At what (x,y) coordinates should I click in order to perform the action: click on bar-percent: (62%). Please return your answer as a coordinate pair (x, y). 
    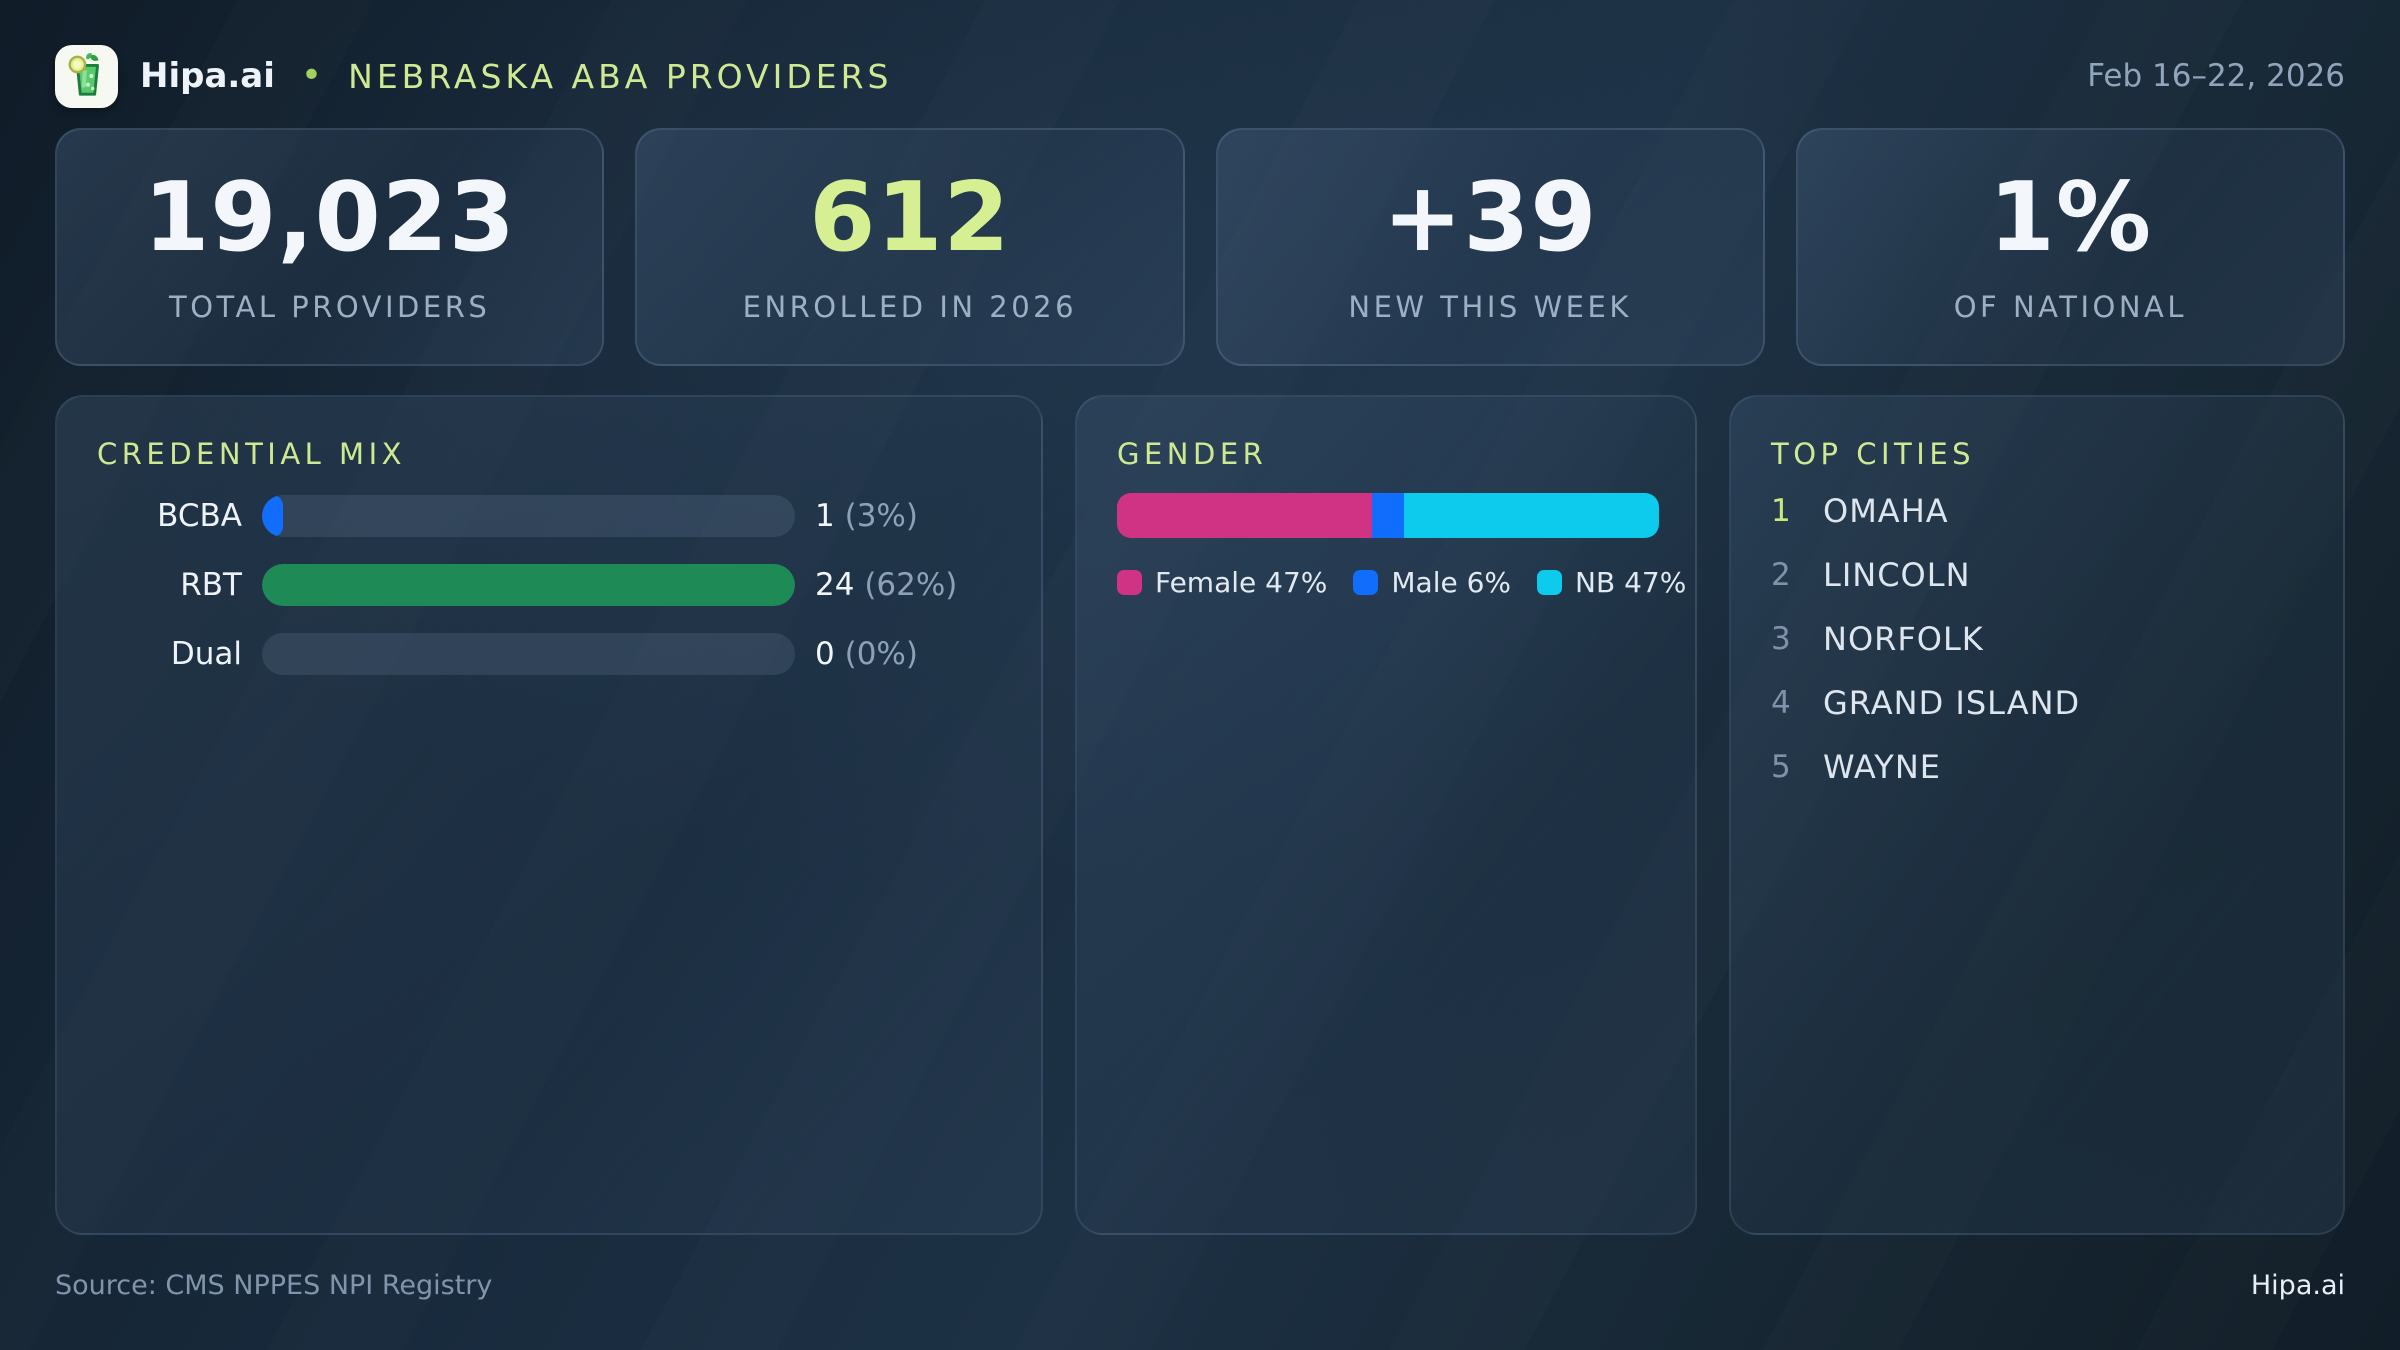
    Looking at the image, I should click on (911, 585).